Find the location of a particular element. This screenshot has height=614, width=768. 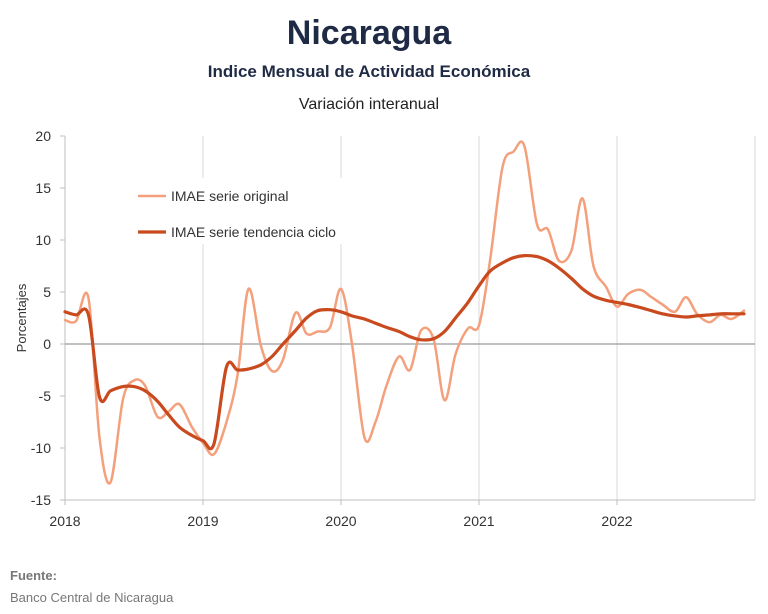

chart-title: Nicaragua is located at coordinates (369, 33).